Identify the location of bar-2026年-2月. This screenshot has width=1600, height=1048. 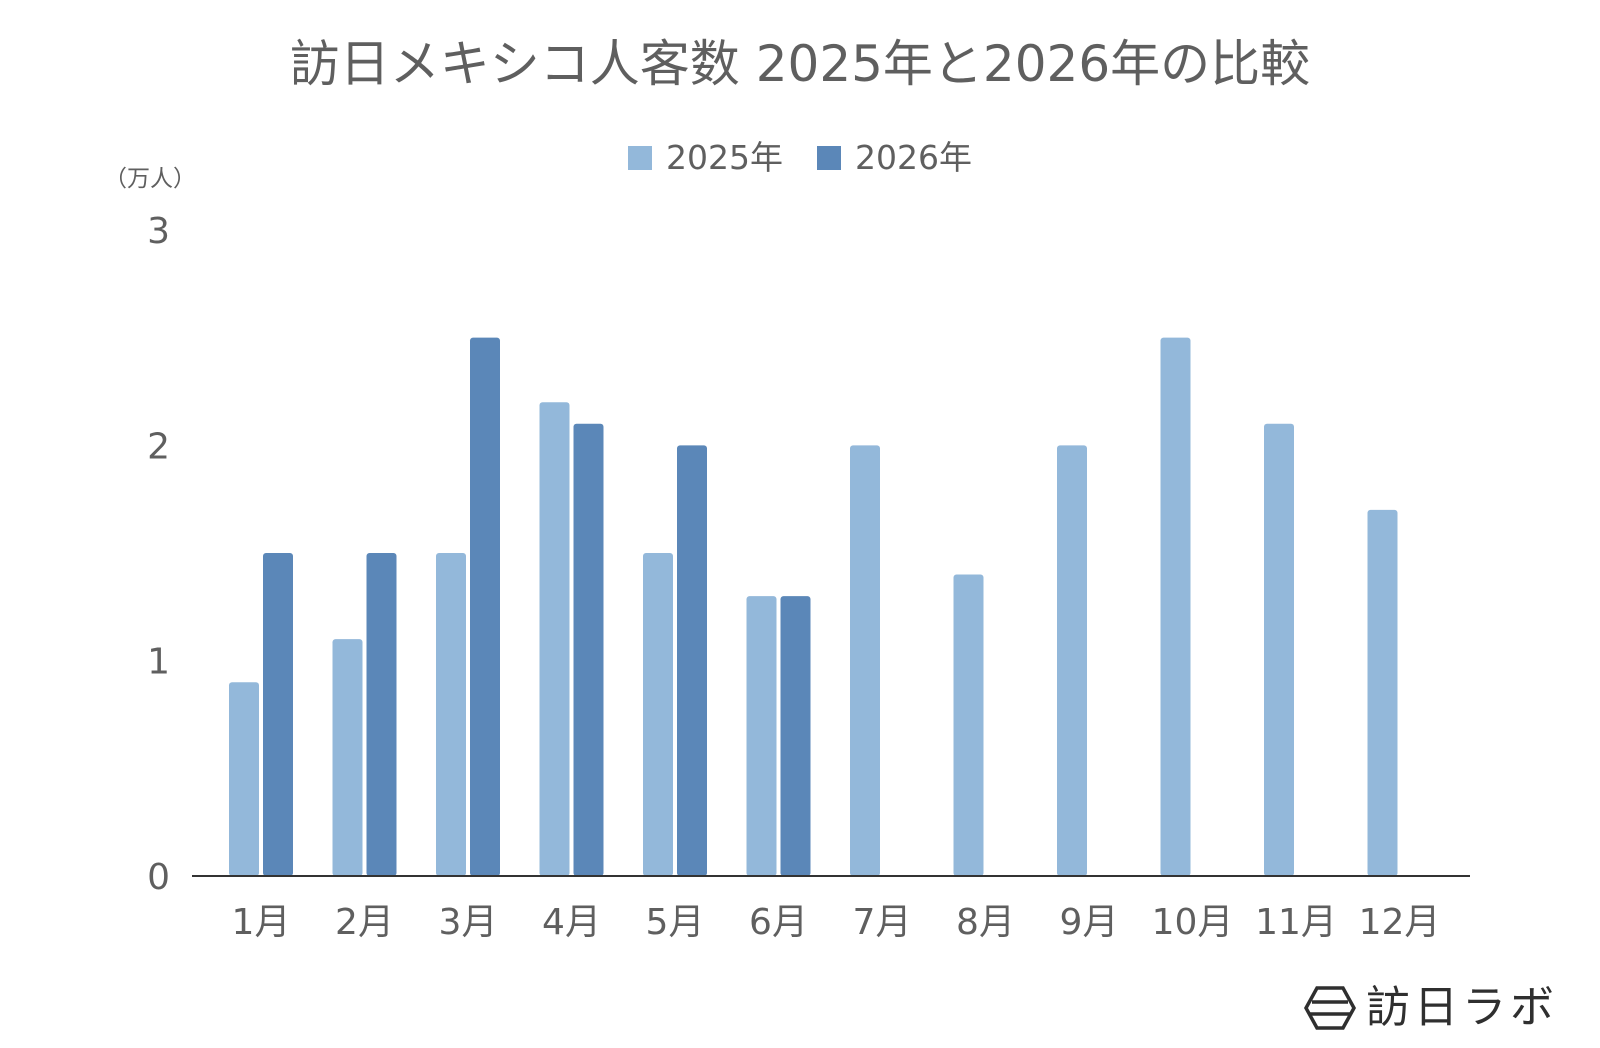
(381, 714).